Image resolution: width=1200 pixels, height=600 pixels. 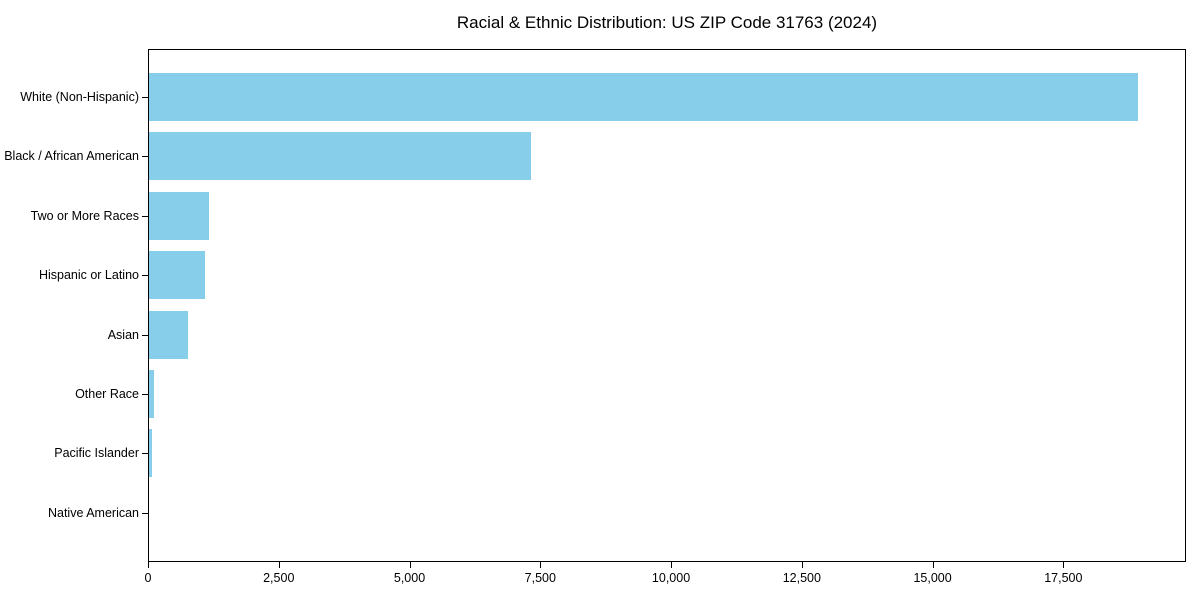 I want to click on y-axis-label: Other Race, so click(x=107, y=394).